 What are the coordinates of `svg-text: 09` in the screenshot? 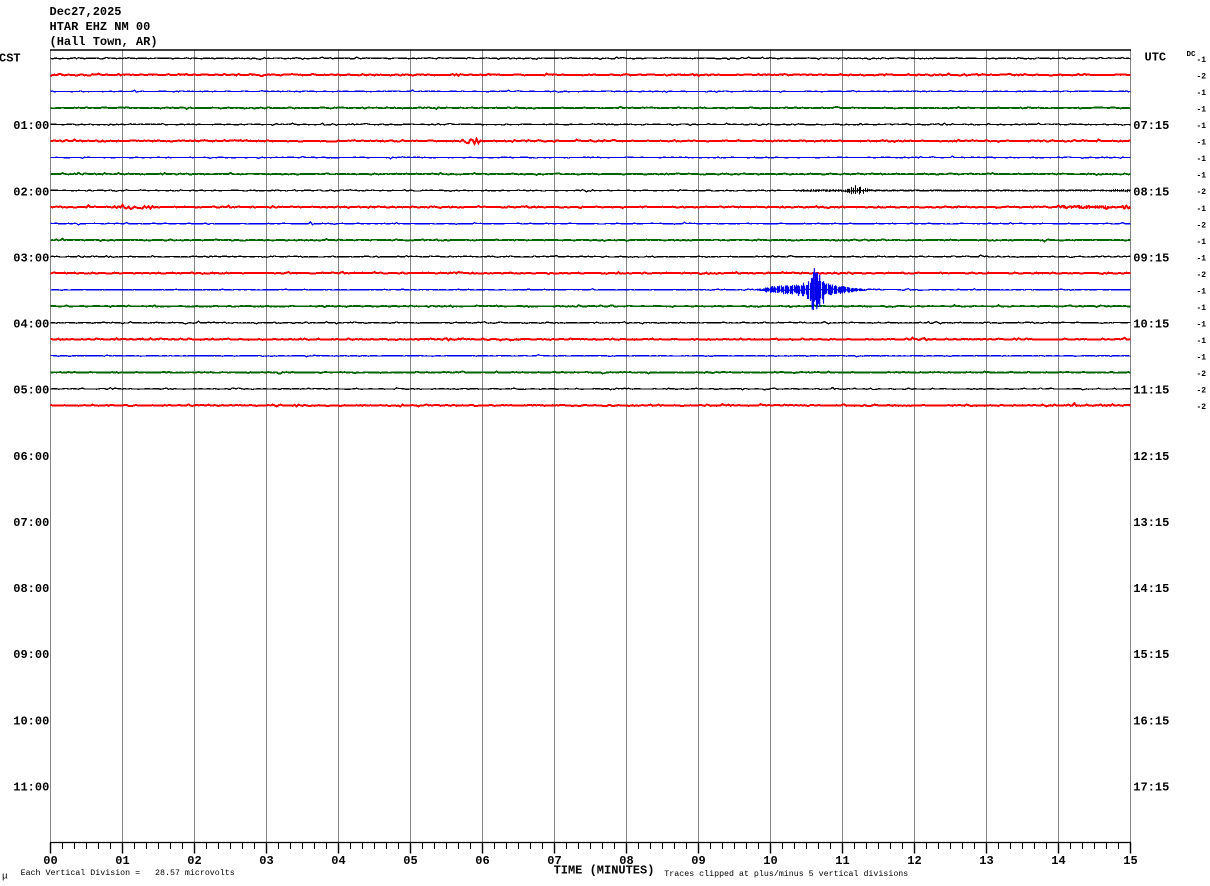 It's located at (698, 861).